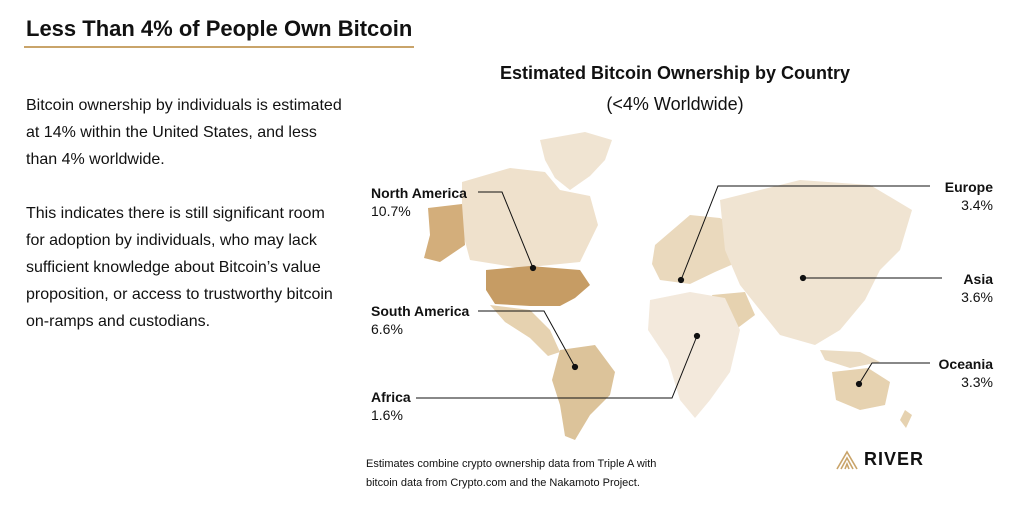  What do you see at coordinates (219, 28) in the screenshot?
I see `page-title: Less Than 4% of People Own Bitcoin` at bounding box center [219, 28].